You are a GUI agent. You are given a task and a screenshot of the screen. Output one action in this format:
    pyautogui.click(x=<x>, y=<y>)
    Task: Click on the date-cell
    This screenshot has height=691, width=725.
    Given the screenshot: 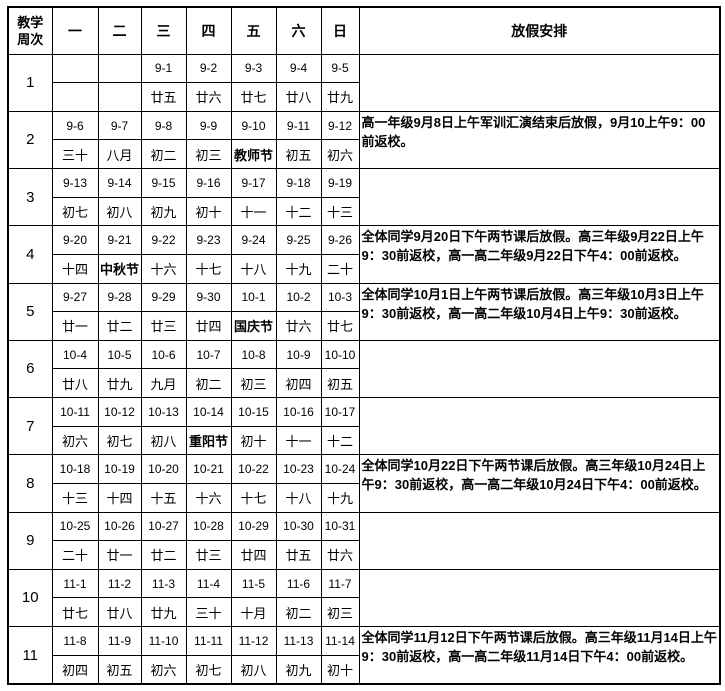 What is the action you would take?
    pyautogui.click(x=75, y=68)
    